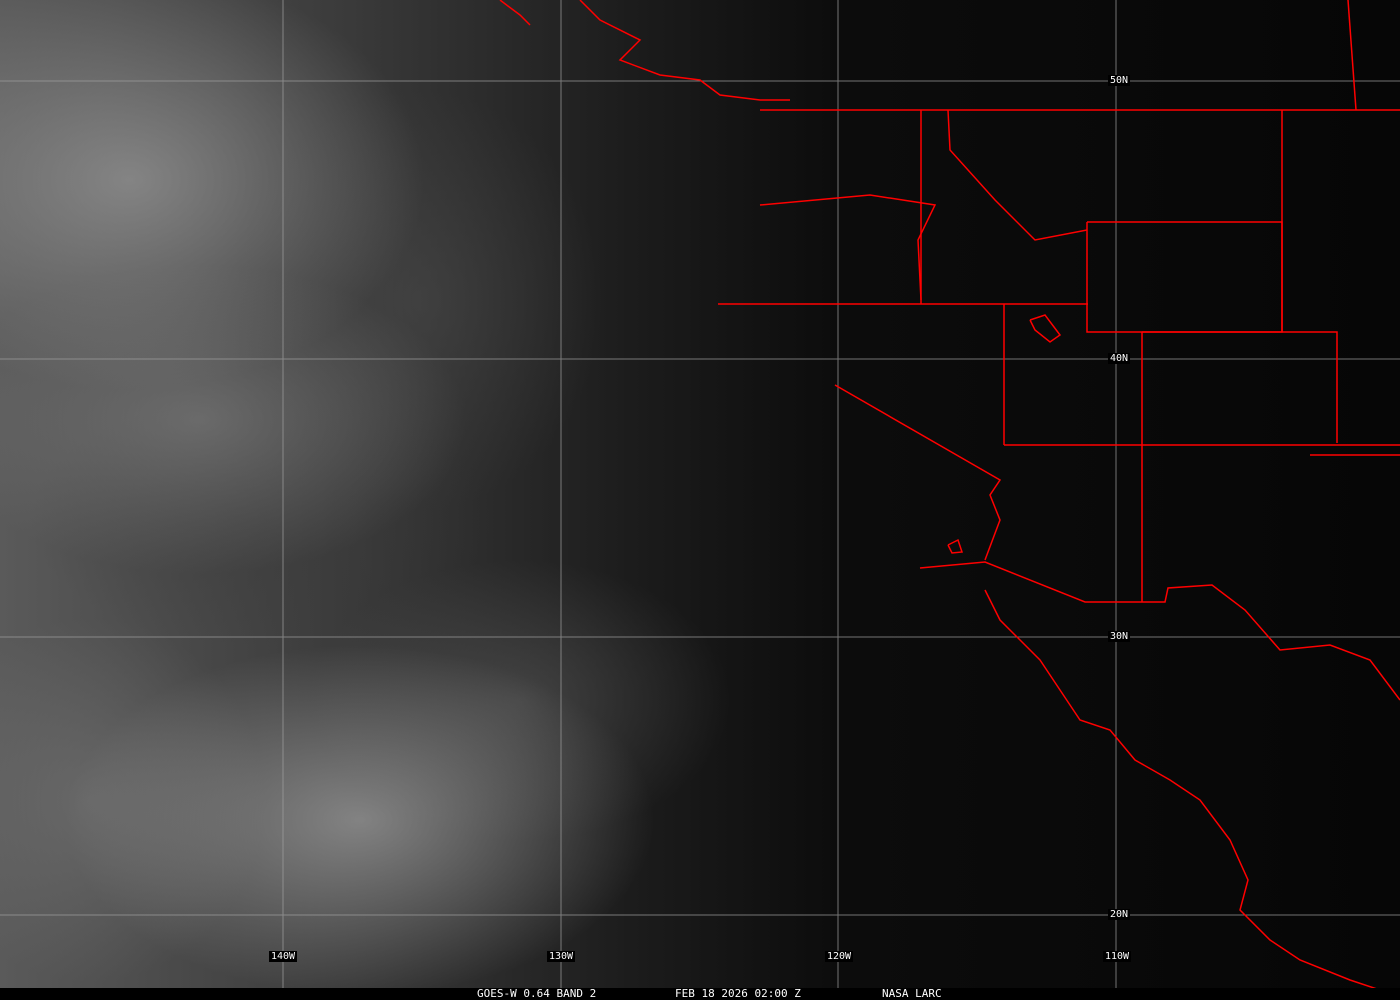  Describe the element at coordinates (1045, 328) in the screenshot. I see `great-salt-lake` at that location.